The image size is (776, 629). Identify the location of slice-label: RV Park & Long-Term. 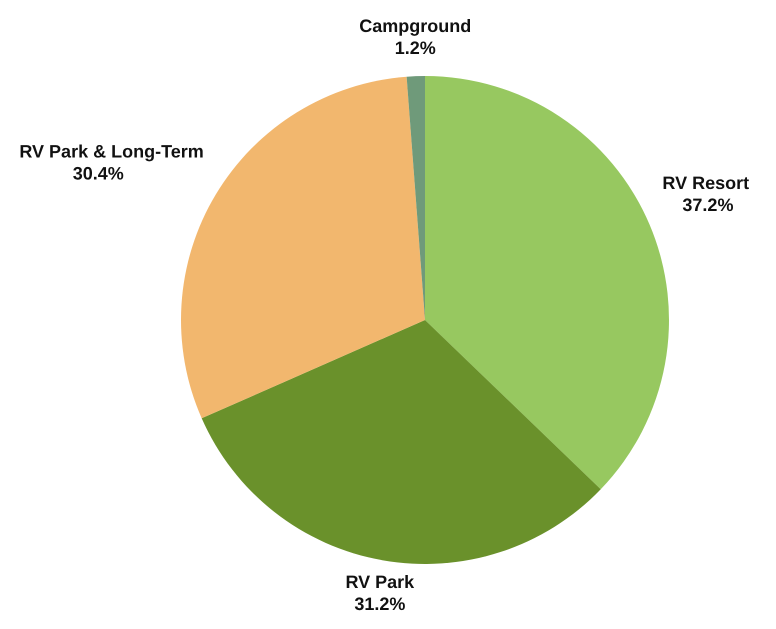
(111, 151).